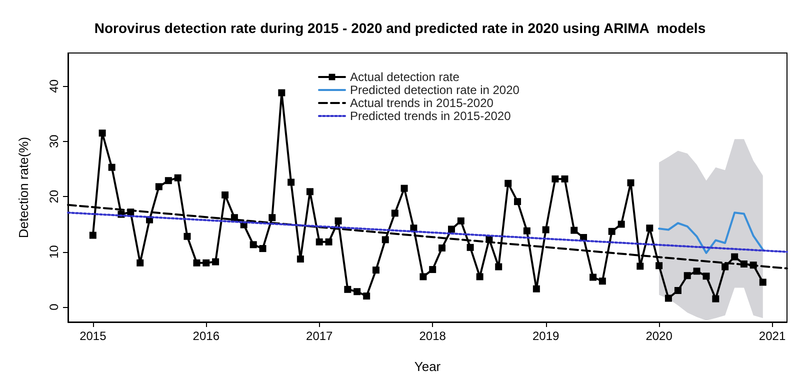  What do you see at coordinates (659, 336) in the screenshot?
I see `x-tick-label: 2020` at bounding box center [659, 336].